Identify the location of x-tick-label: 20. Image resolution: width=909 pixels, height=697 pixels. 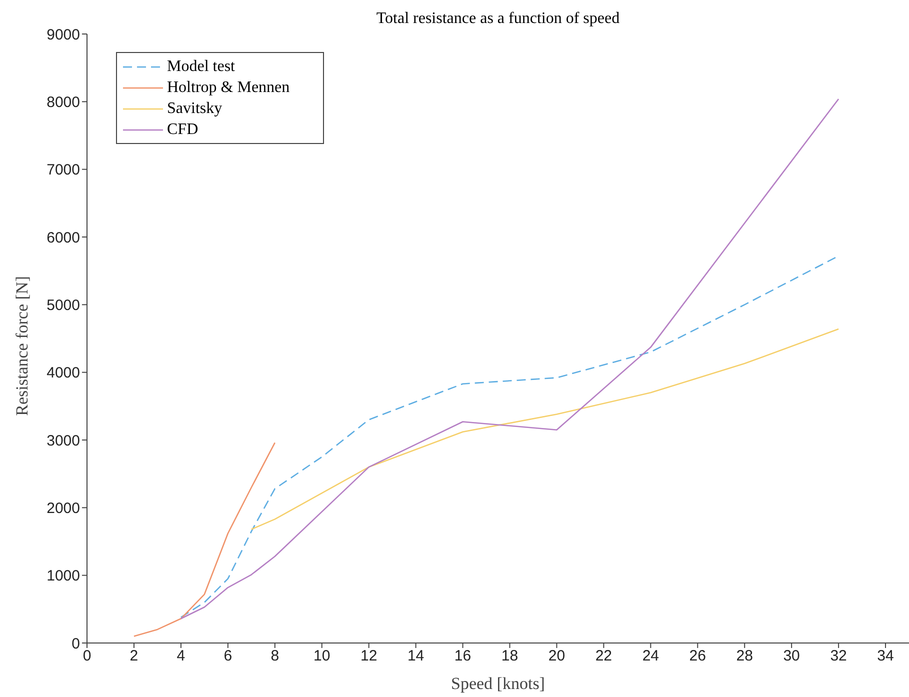
(557, 656).